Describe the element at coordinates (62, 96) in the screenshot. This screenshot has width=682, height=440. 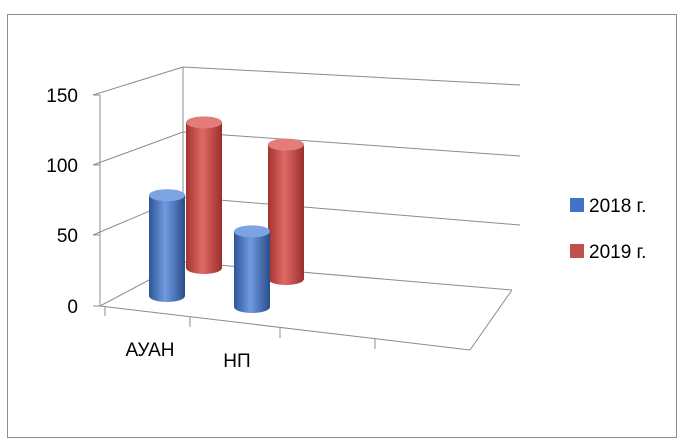
I see `y-tick-label: 150` at that location.